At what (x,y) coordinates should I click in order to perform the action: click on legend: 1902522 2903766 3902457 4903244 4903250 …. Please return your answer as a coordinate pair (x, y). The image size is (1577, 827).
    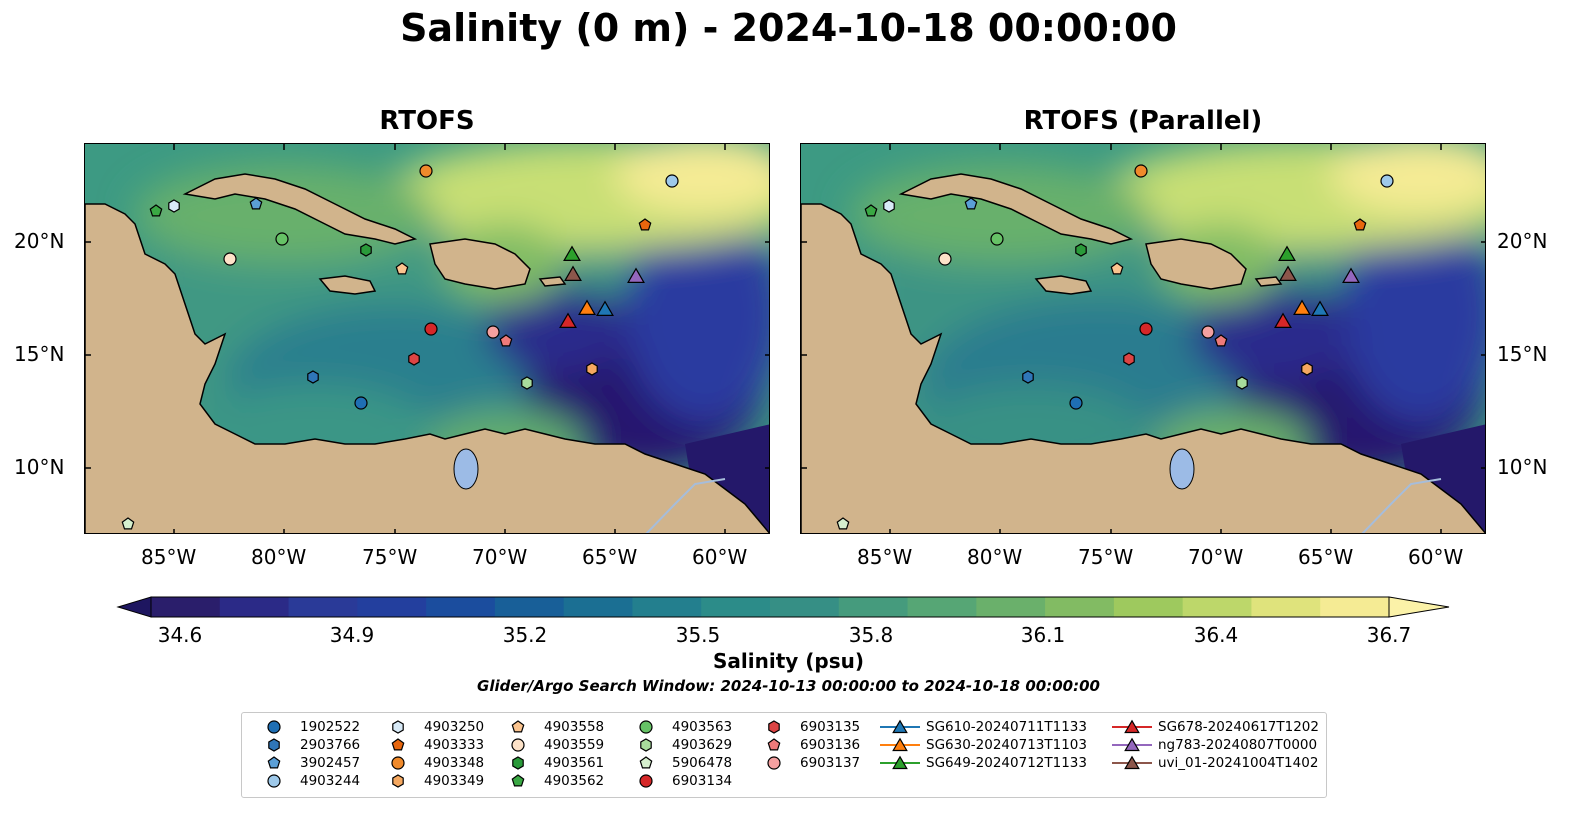
    Looking at the image, I should click on (784, 755).